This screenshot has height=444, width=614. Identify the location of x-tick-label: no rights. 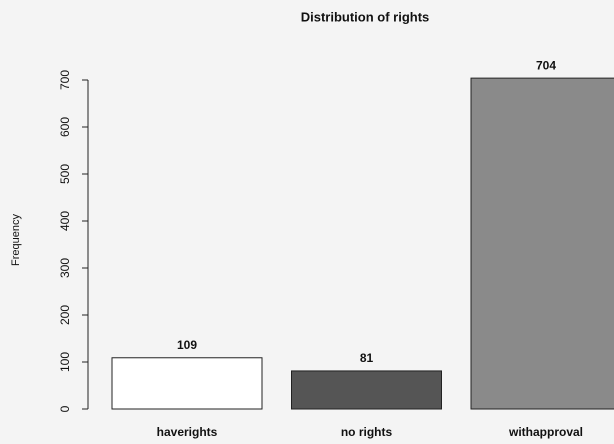
(367, 432).